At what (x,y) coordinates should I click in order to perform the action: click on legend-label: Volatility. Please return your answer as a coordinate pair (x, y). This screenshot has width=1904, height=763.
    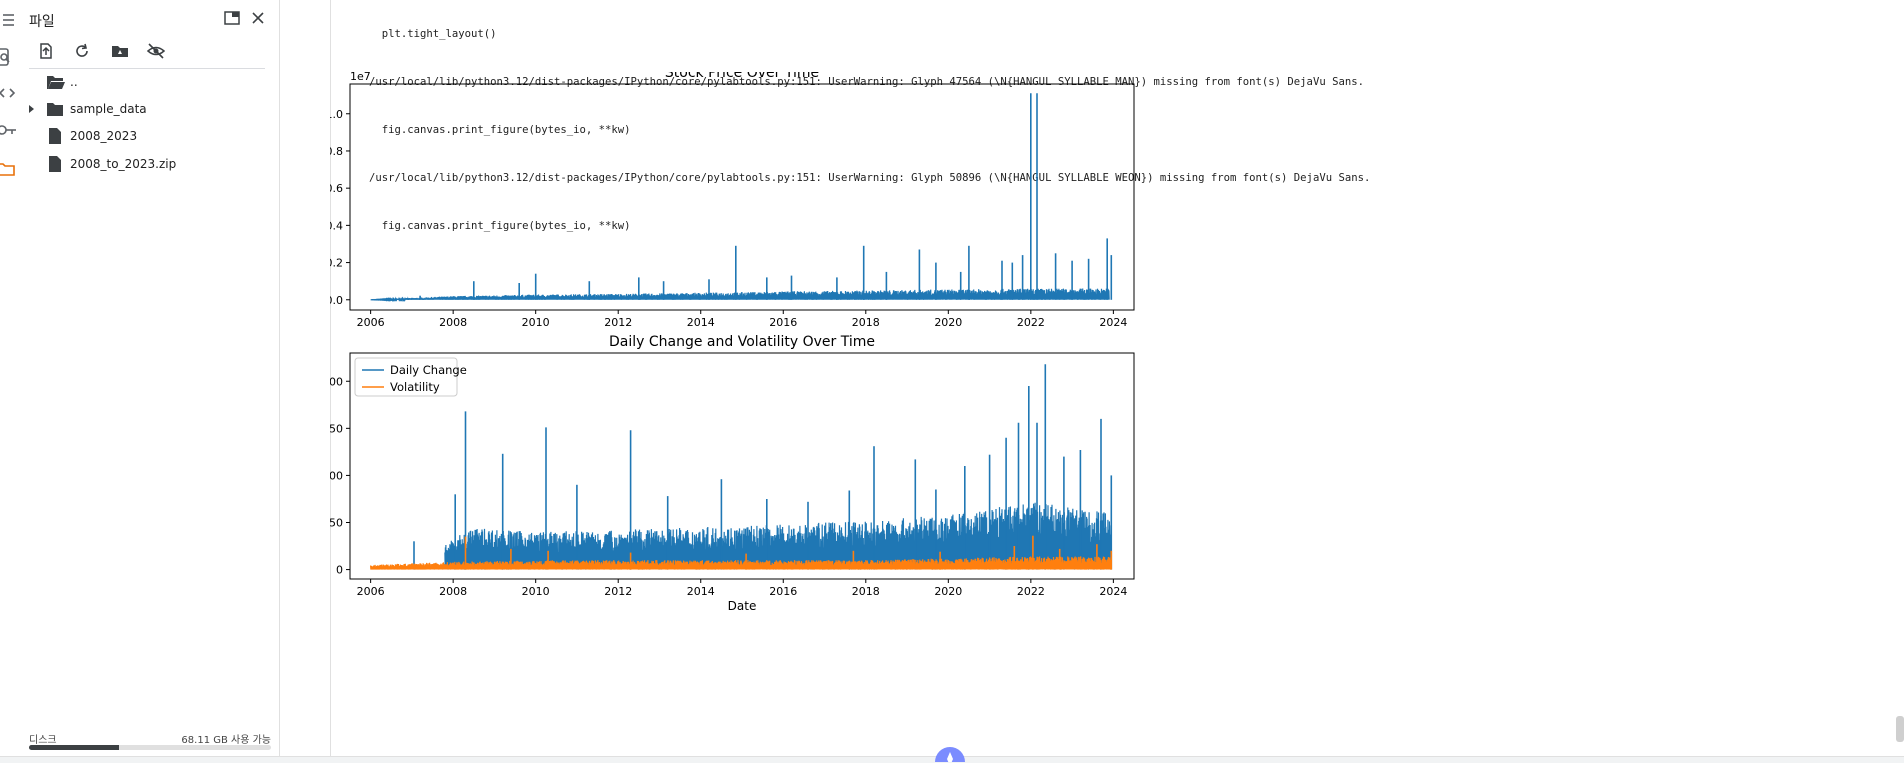
    Looking at the image, I should click on (415, 387).